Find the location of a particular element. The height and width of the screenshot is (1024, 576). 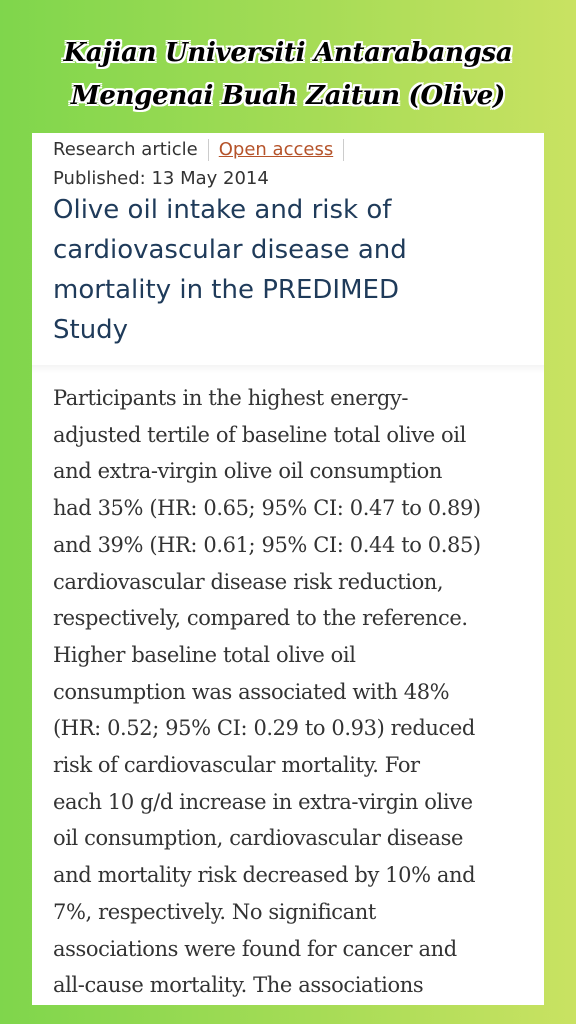

body-line: had 35% (HR: 0.65; 95% CI: 0.47 to 0.89) is located at coordinates (267, 508).